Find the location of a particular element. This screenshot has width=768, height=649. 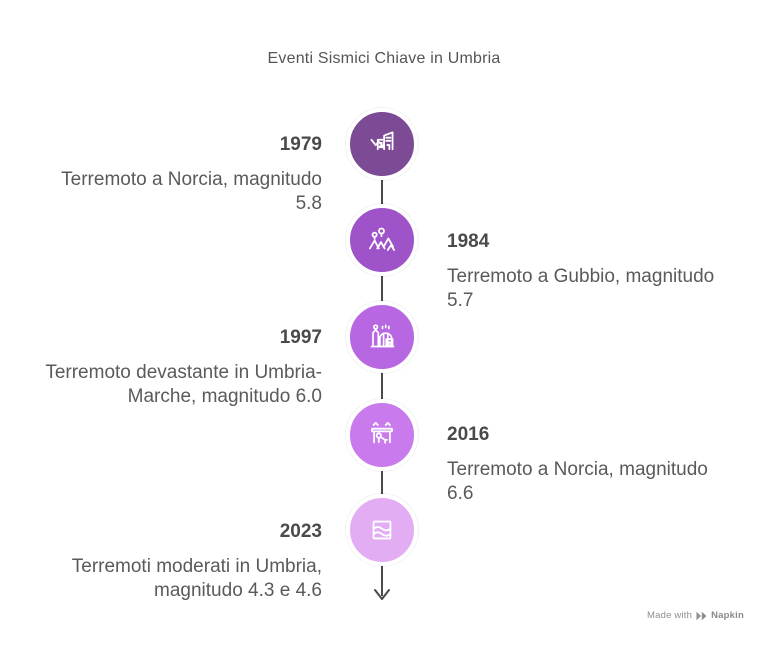

event-year: 1979 is located at coordinates (300, 144).